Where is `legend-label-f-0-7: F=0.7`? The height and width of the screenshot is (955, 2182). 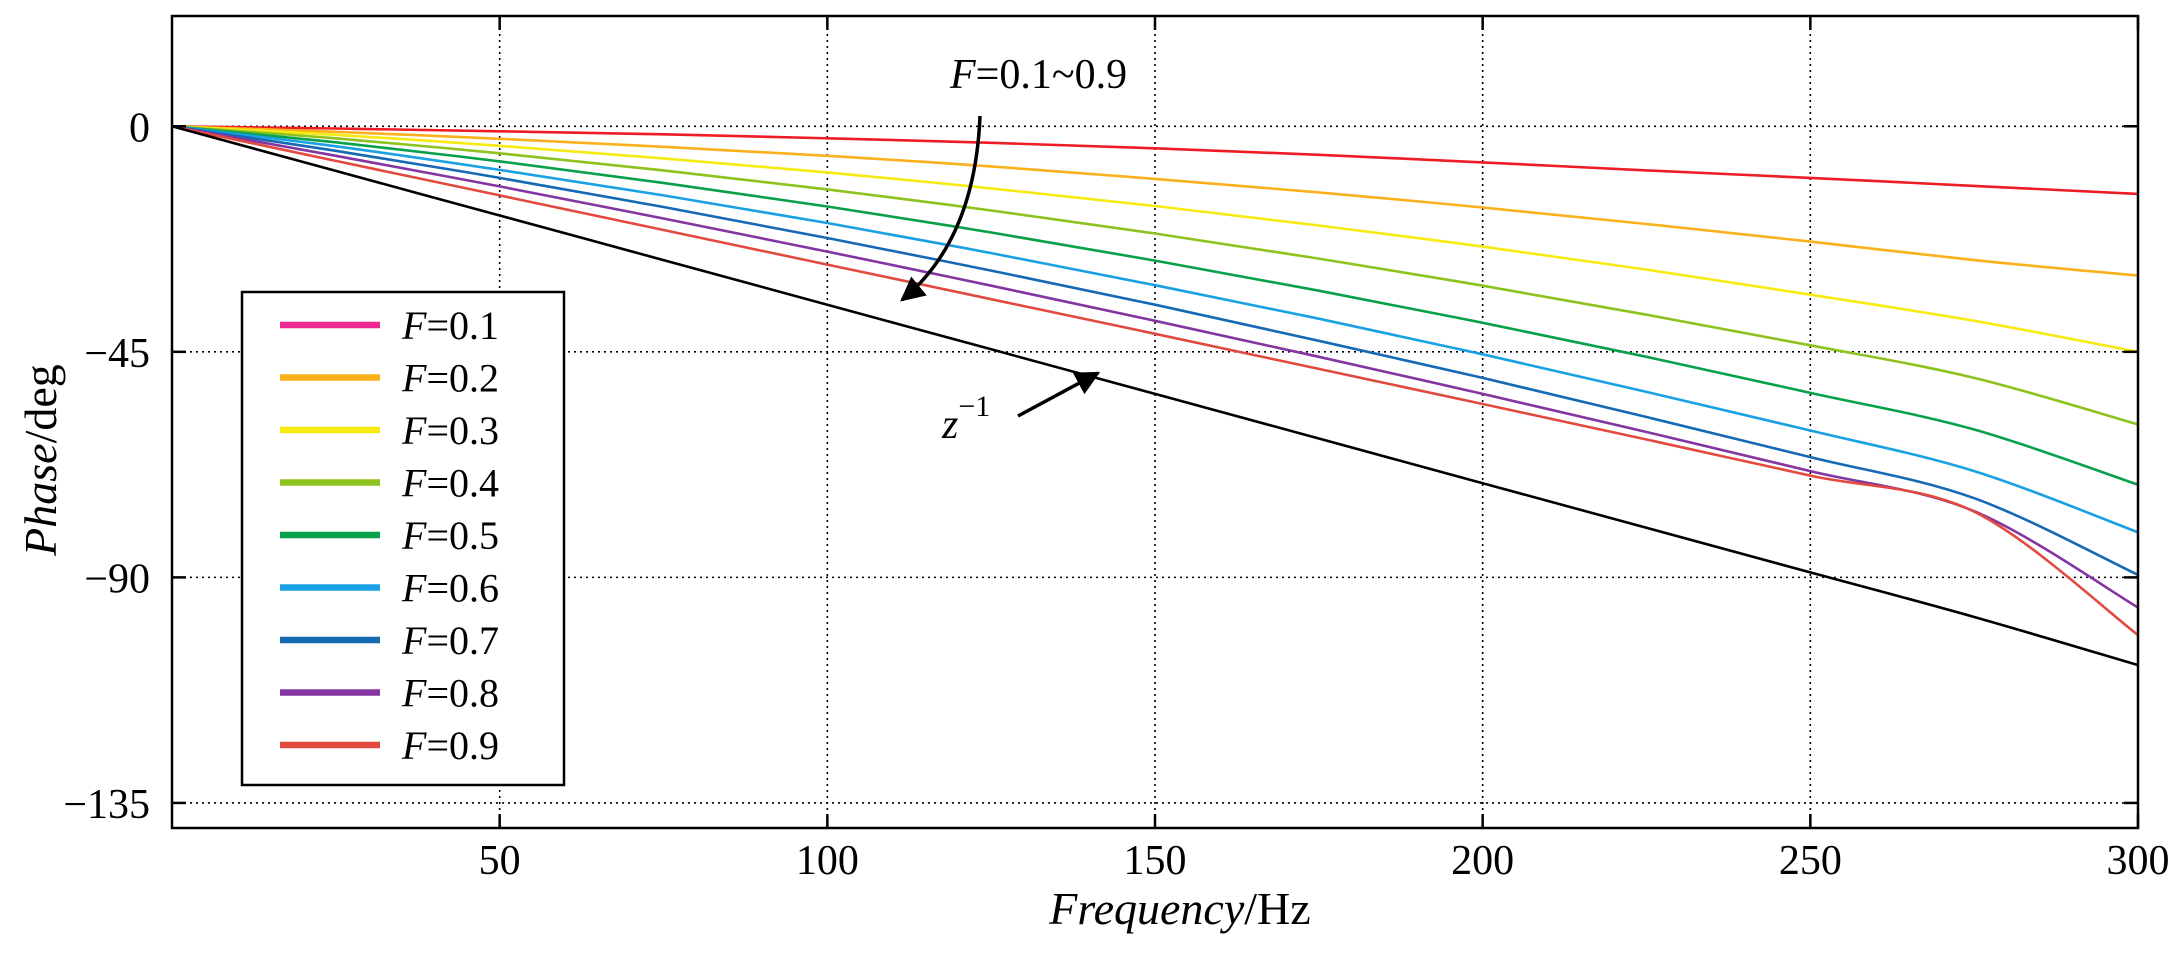
legend-label-f-0-7: F=0.7 is located at coordinates (450, 640).